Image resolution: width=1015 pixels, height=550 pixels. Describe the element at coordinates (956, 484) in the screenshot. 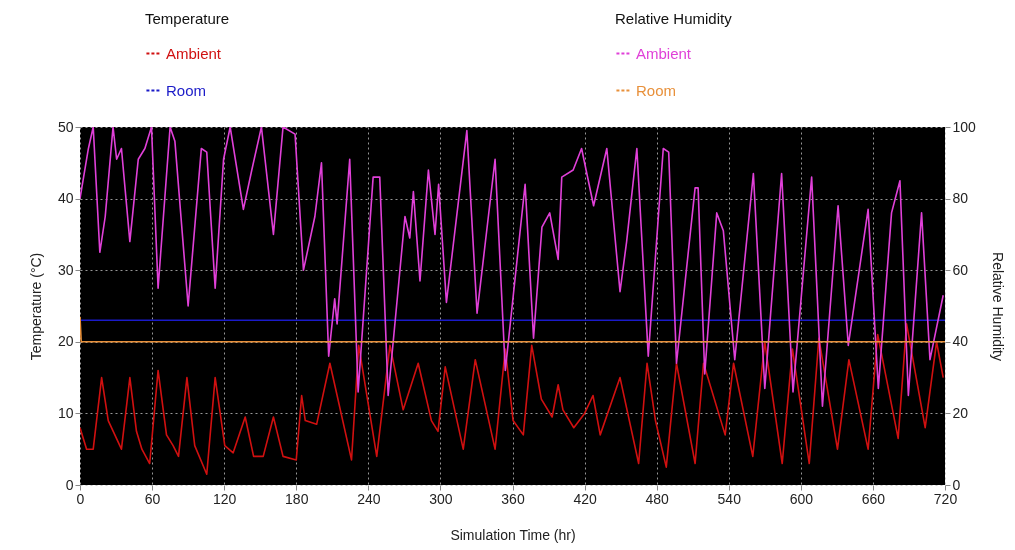

I see `y2-tick-label: 0` at that location.